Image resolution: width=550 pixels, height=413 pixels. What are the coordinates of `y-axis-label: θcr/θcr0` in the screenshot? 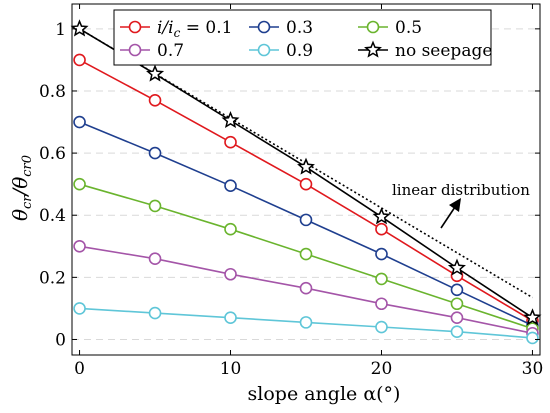 It's located at (21, 188).